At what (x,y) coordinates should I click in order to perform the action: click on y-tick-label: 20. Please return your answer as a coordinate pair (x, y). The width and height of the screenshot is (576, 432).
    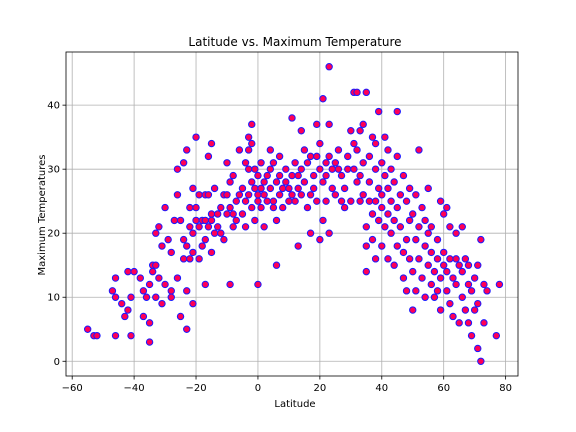
    Looking at the image, I should click on (53, 234).